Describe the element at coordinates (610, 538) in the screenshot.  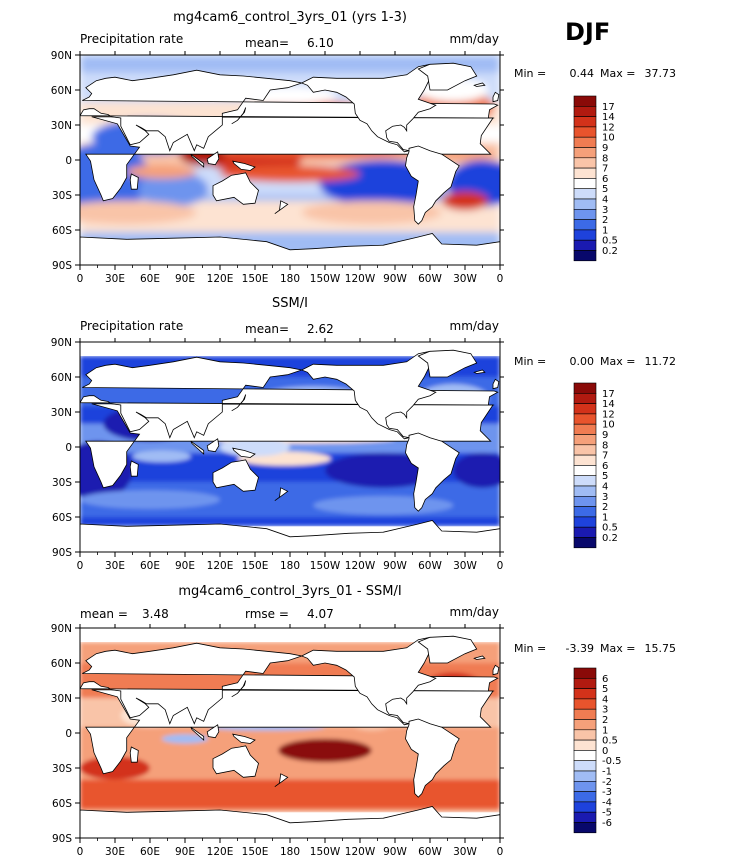
I see `colorbar-label: 0.2` at that location.